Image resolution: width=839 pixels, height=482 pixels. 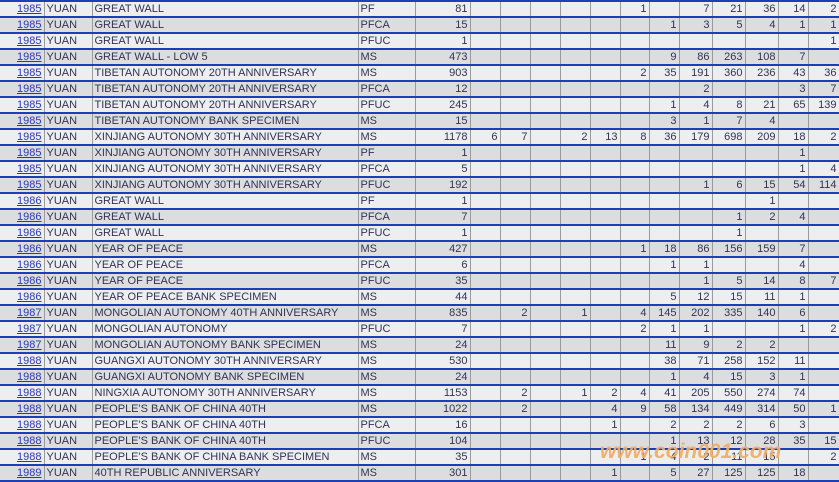 I want to click on year-link: 1989, so click(x=29, y=473).